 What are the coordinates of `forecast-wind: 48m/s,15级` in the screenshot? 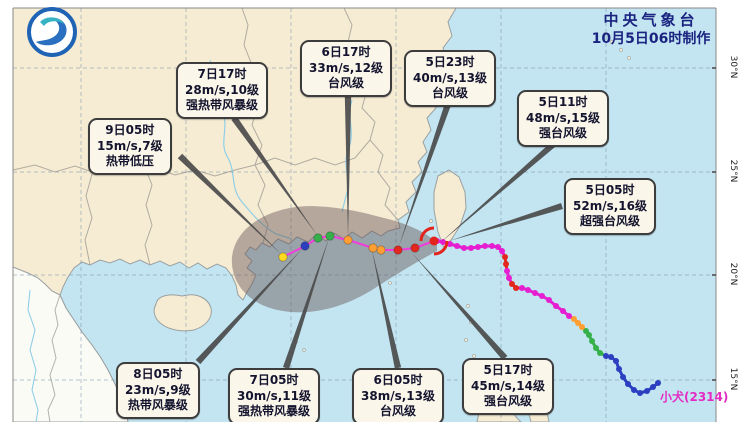 It's located at (563, 117).